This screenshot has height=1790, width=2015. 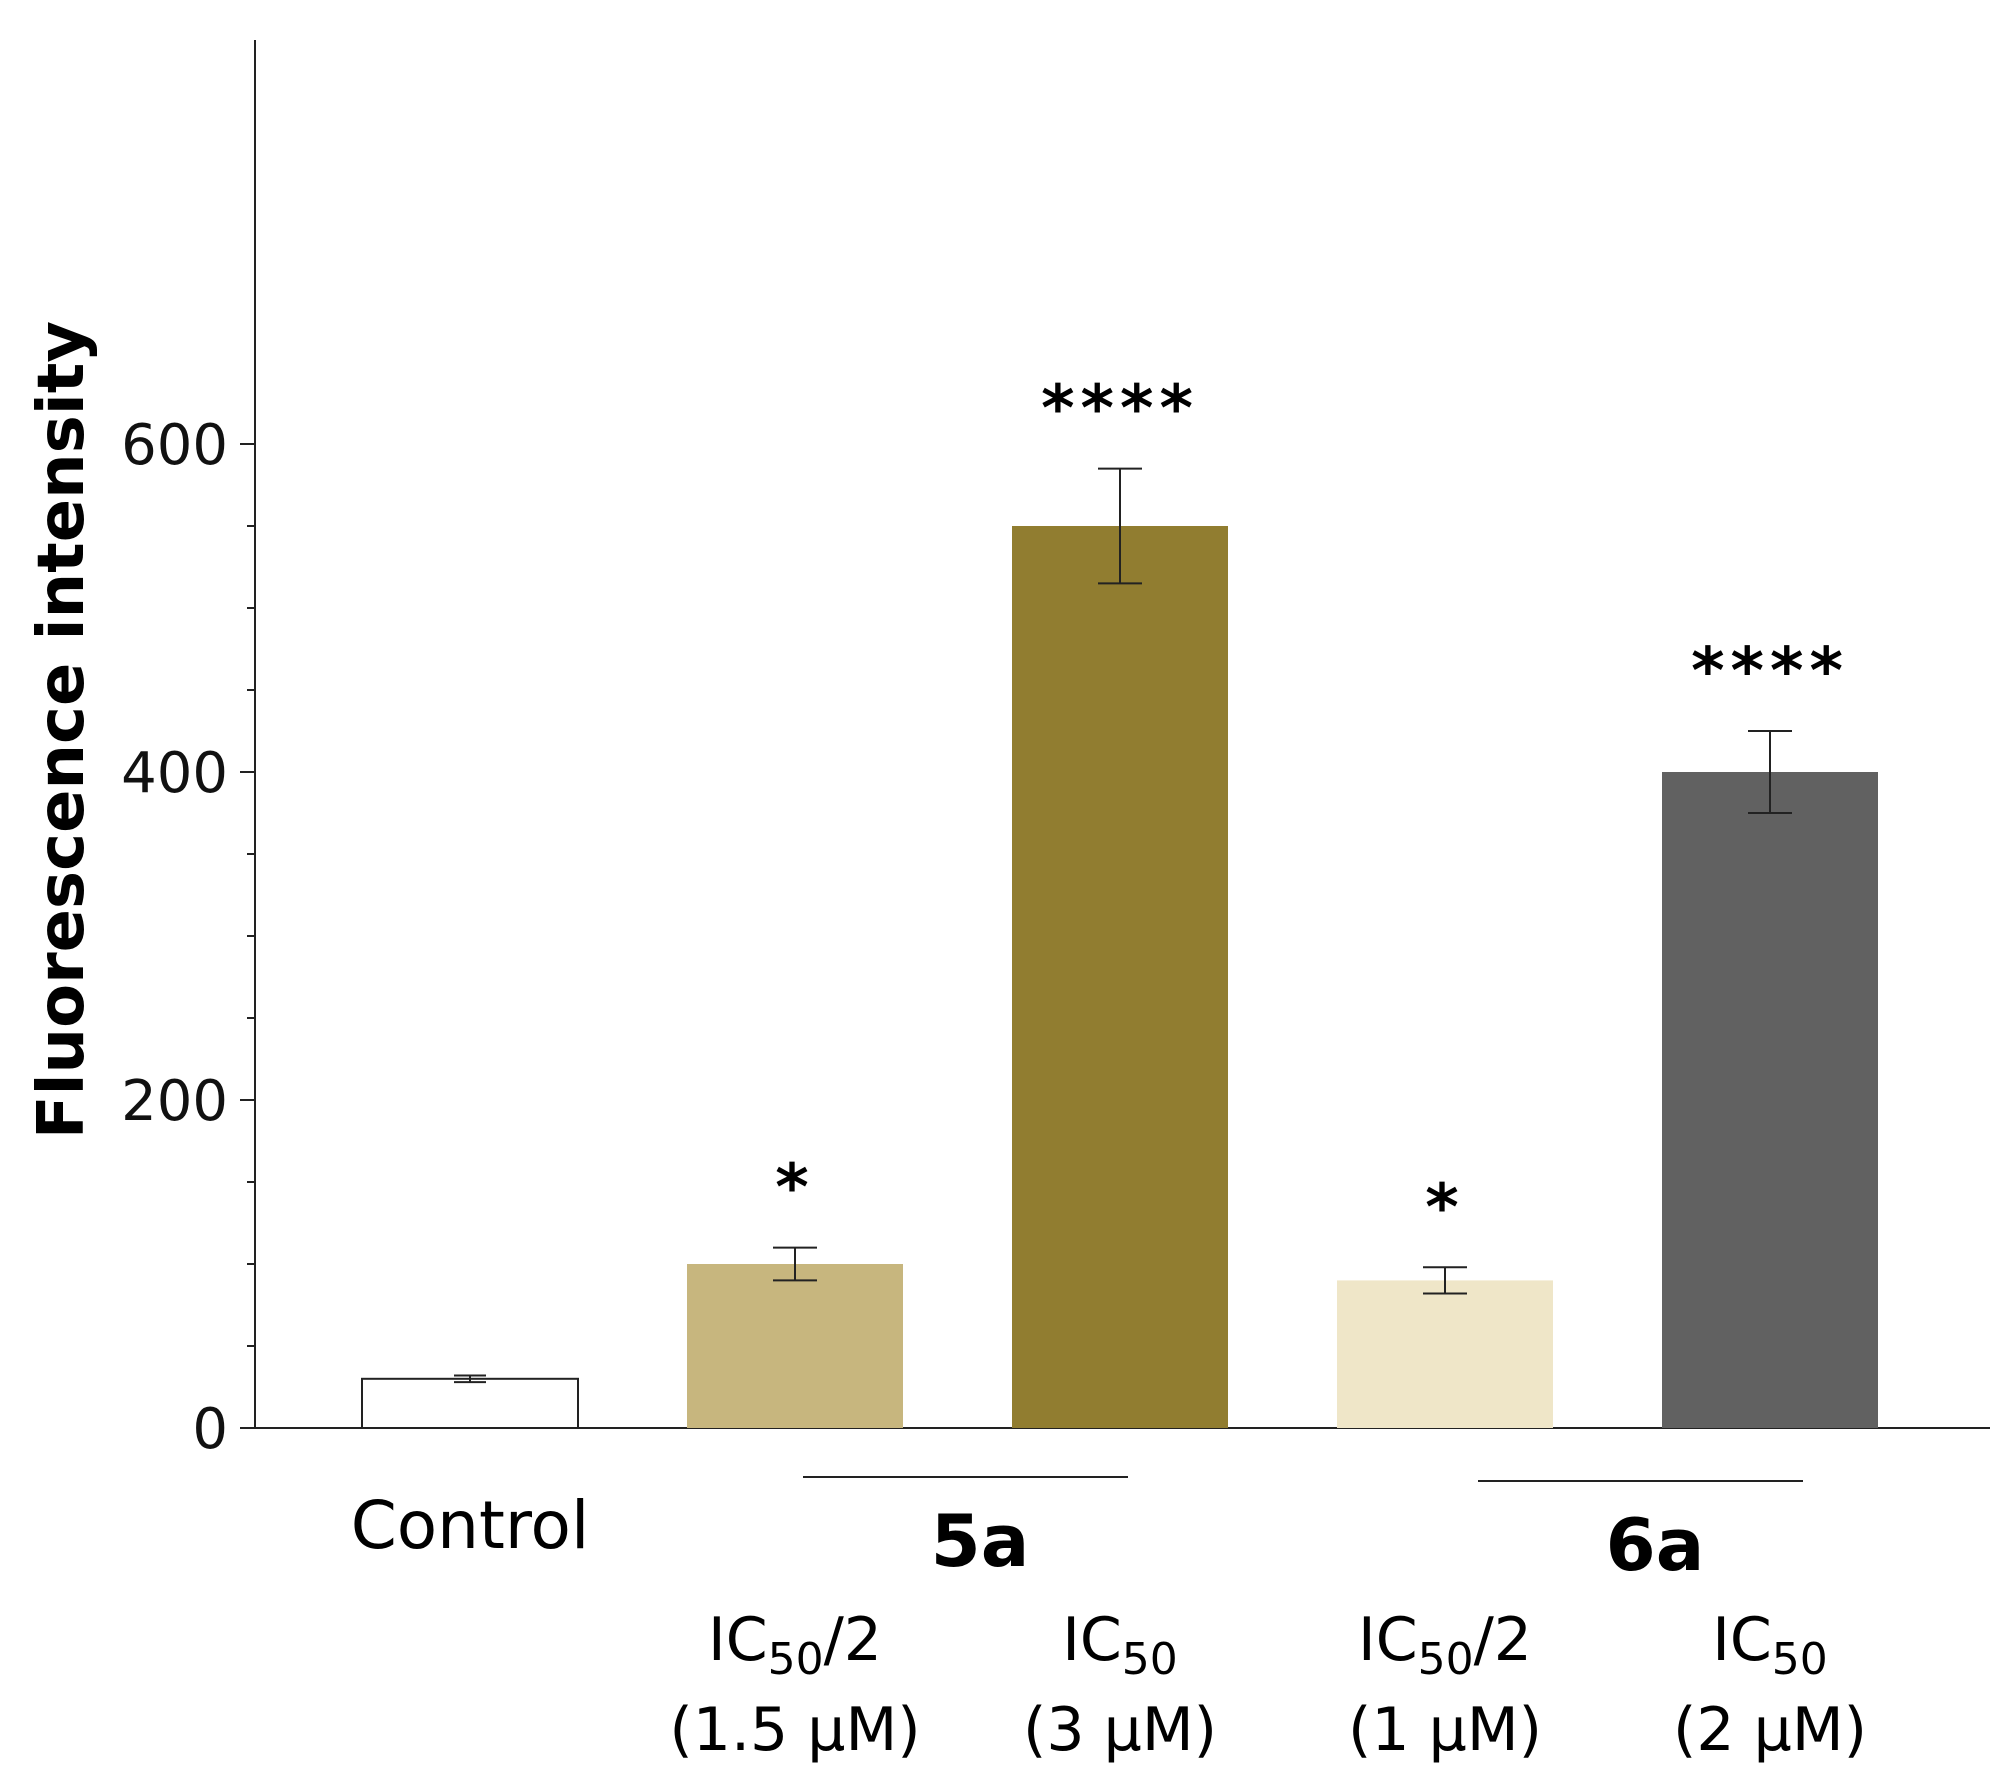 What do you see at coordinates (1120, 1645) in the screenshot?
I see `x-tick-label-line1-3: IC50` at bounding box center [1120, 1645].